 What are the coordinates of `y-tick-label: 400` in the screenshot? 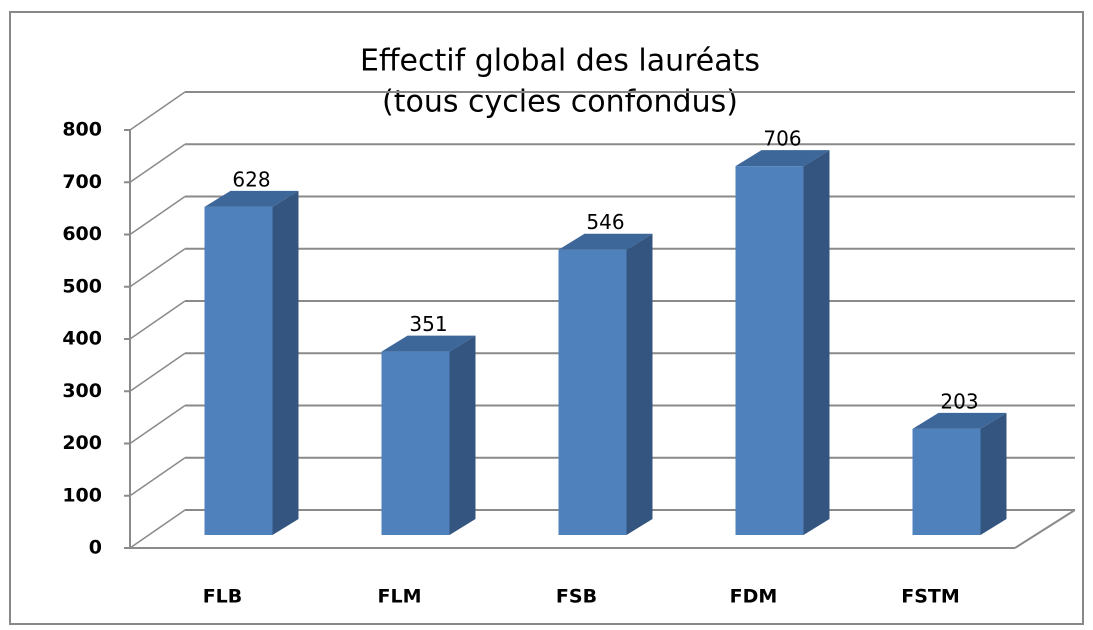 It's located at (82, 339).